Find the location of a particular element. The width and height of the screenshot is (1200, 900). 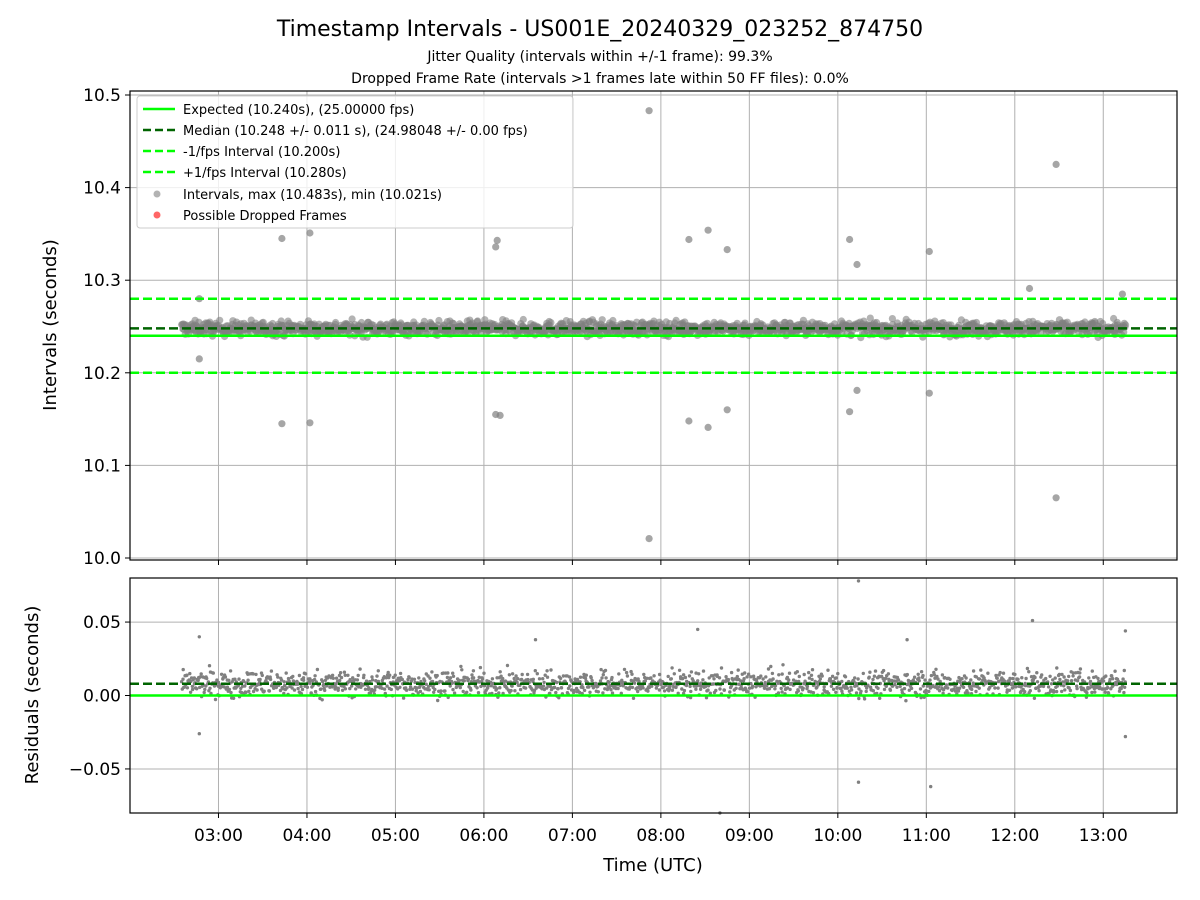

x-tick-label: 12:00 is located at coordinates (1014, 836).